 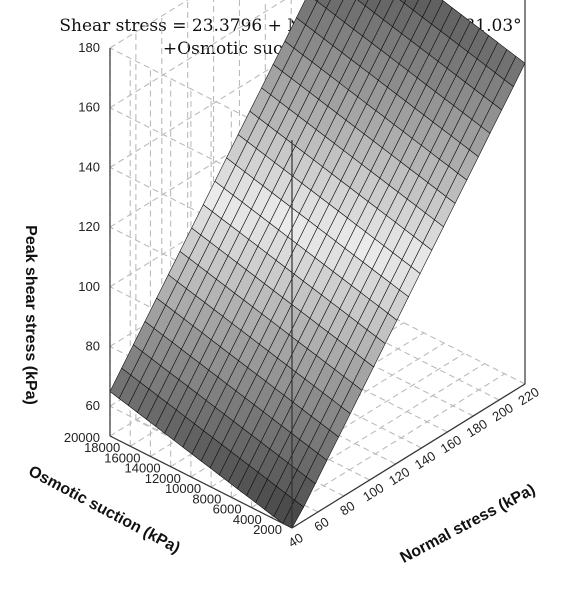 What do you see at coordinates (120, 383) in the screenshot?
I see `surface-cell` at bounding box center [120, 383].